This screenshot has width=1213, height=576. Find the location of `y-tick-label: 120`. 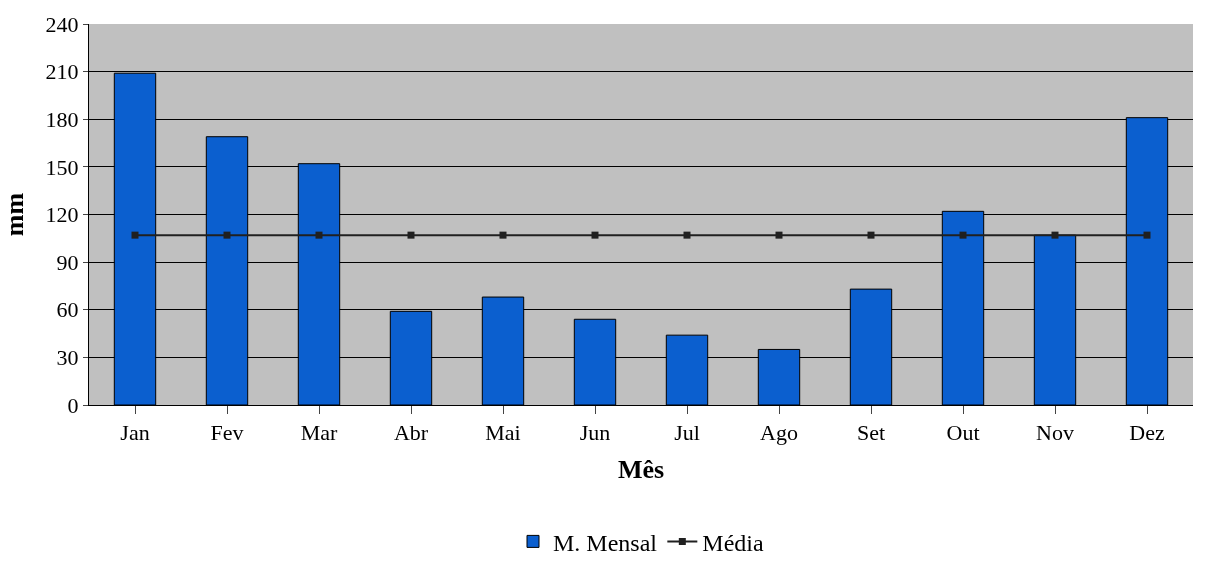

y-tick-label: 120 is located at coordinates (62, 215).